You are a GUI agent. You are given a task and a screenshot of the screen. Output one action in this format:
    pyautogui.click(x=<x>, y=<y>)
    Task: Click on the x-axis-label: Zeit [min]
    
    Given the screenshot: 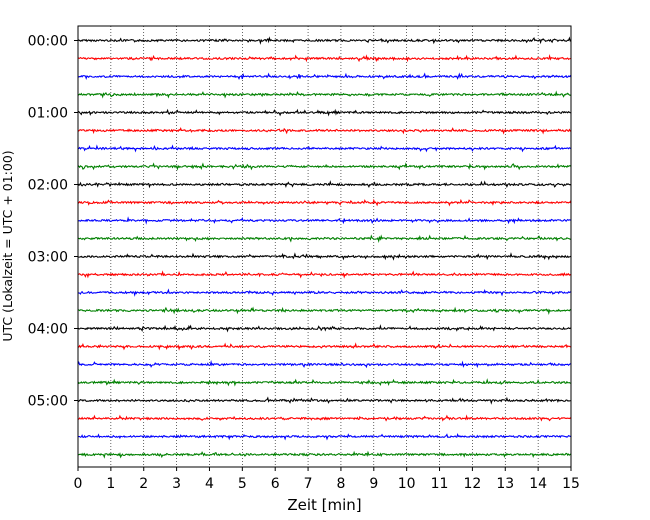 What is the action you would take?
    pyautogui.click(x=324, y=505)
    